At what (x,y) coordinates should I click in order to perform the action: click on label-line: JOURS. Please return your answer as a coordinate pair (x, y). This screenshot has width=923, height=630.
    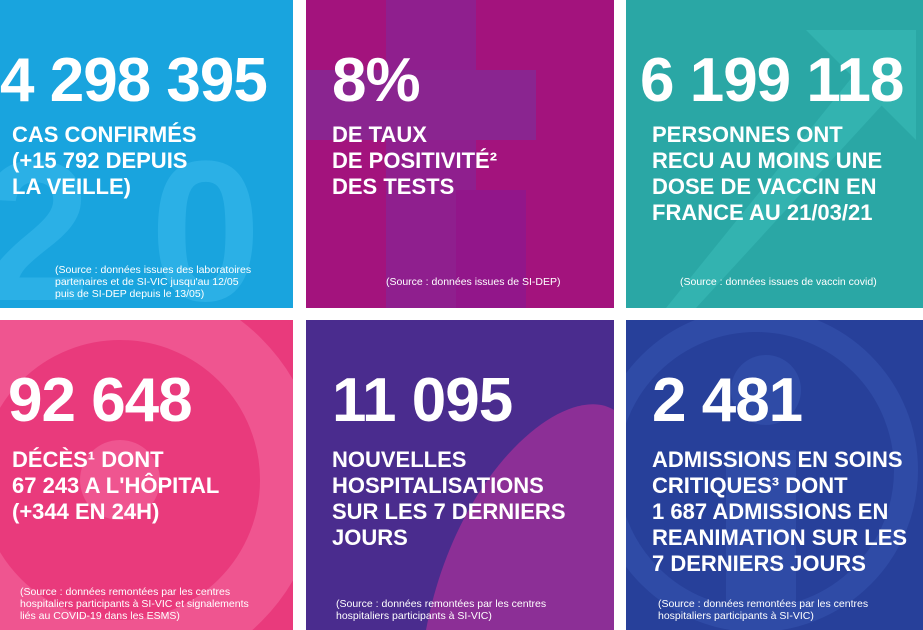
    Looking at the image, I should click on (370, 537).